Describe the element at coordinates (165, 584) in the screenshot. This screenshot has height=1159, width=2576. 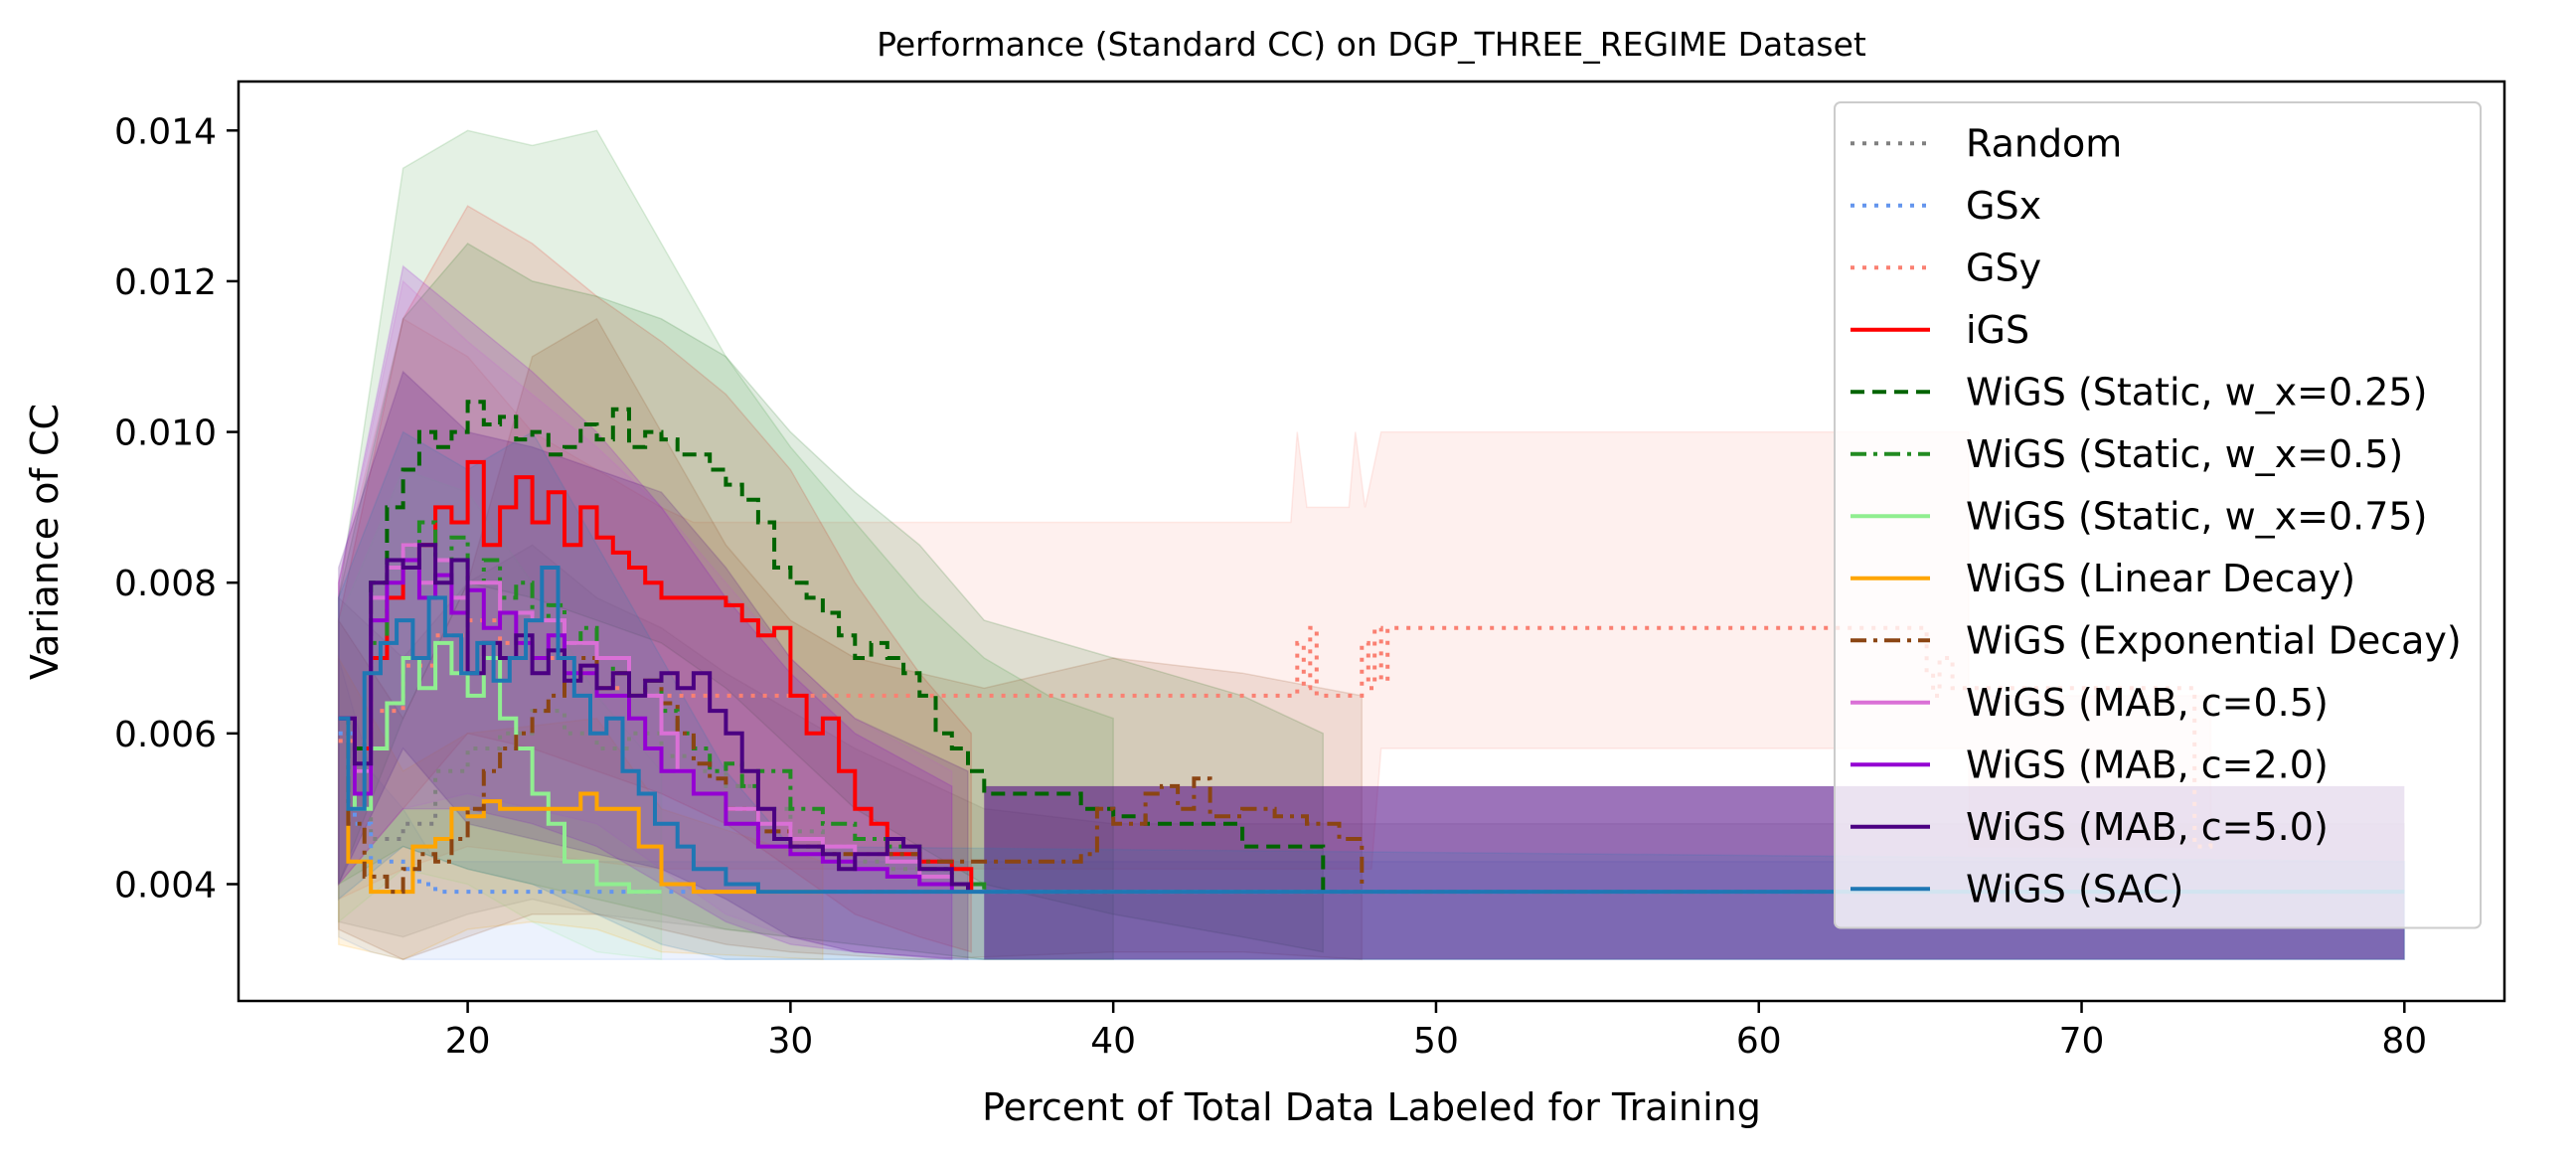
I see `y-tick-label: 0.008` at that location.